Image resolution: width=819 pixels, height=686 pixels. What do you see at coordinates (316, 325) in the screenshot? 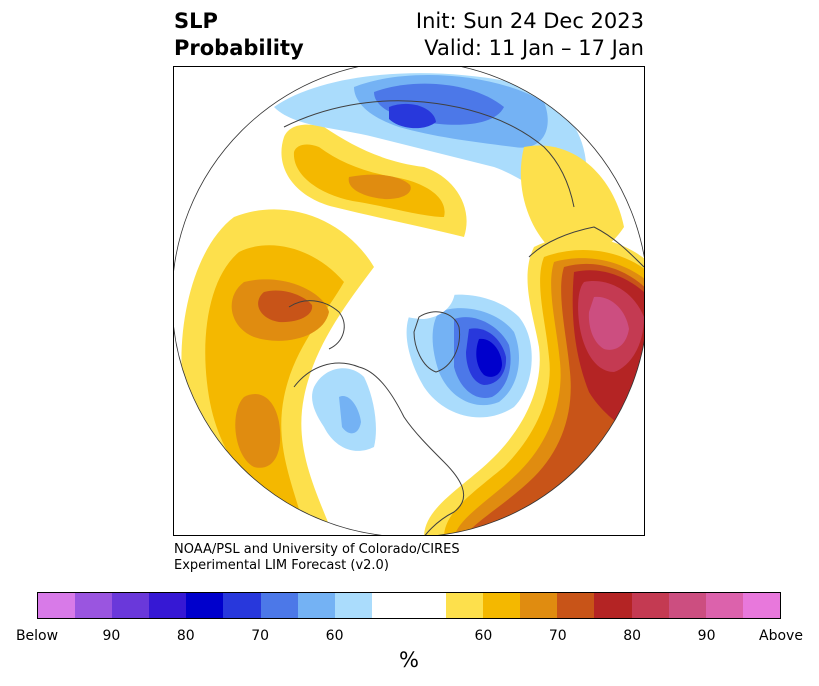
I see `alaska-coast` at bounding box center [316, 325].